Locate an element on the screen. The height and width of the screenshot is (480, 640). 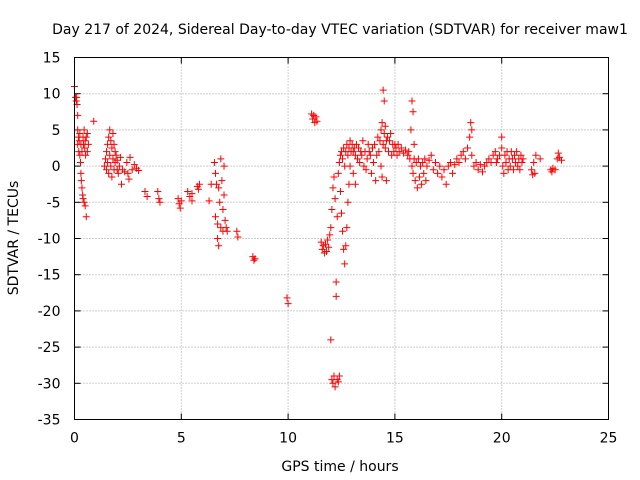
y-tick-label: -15 is located at coordinates (49, 276).